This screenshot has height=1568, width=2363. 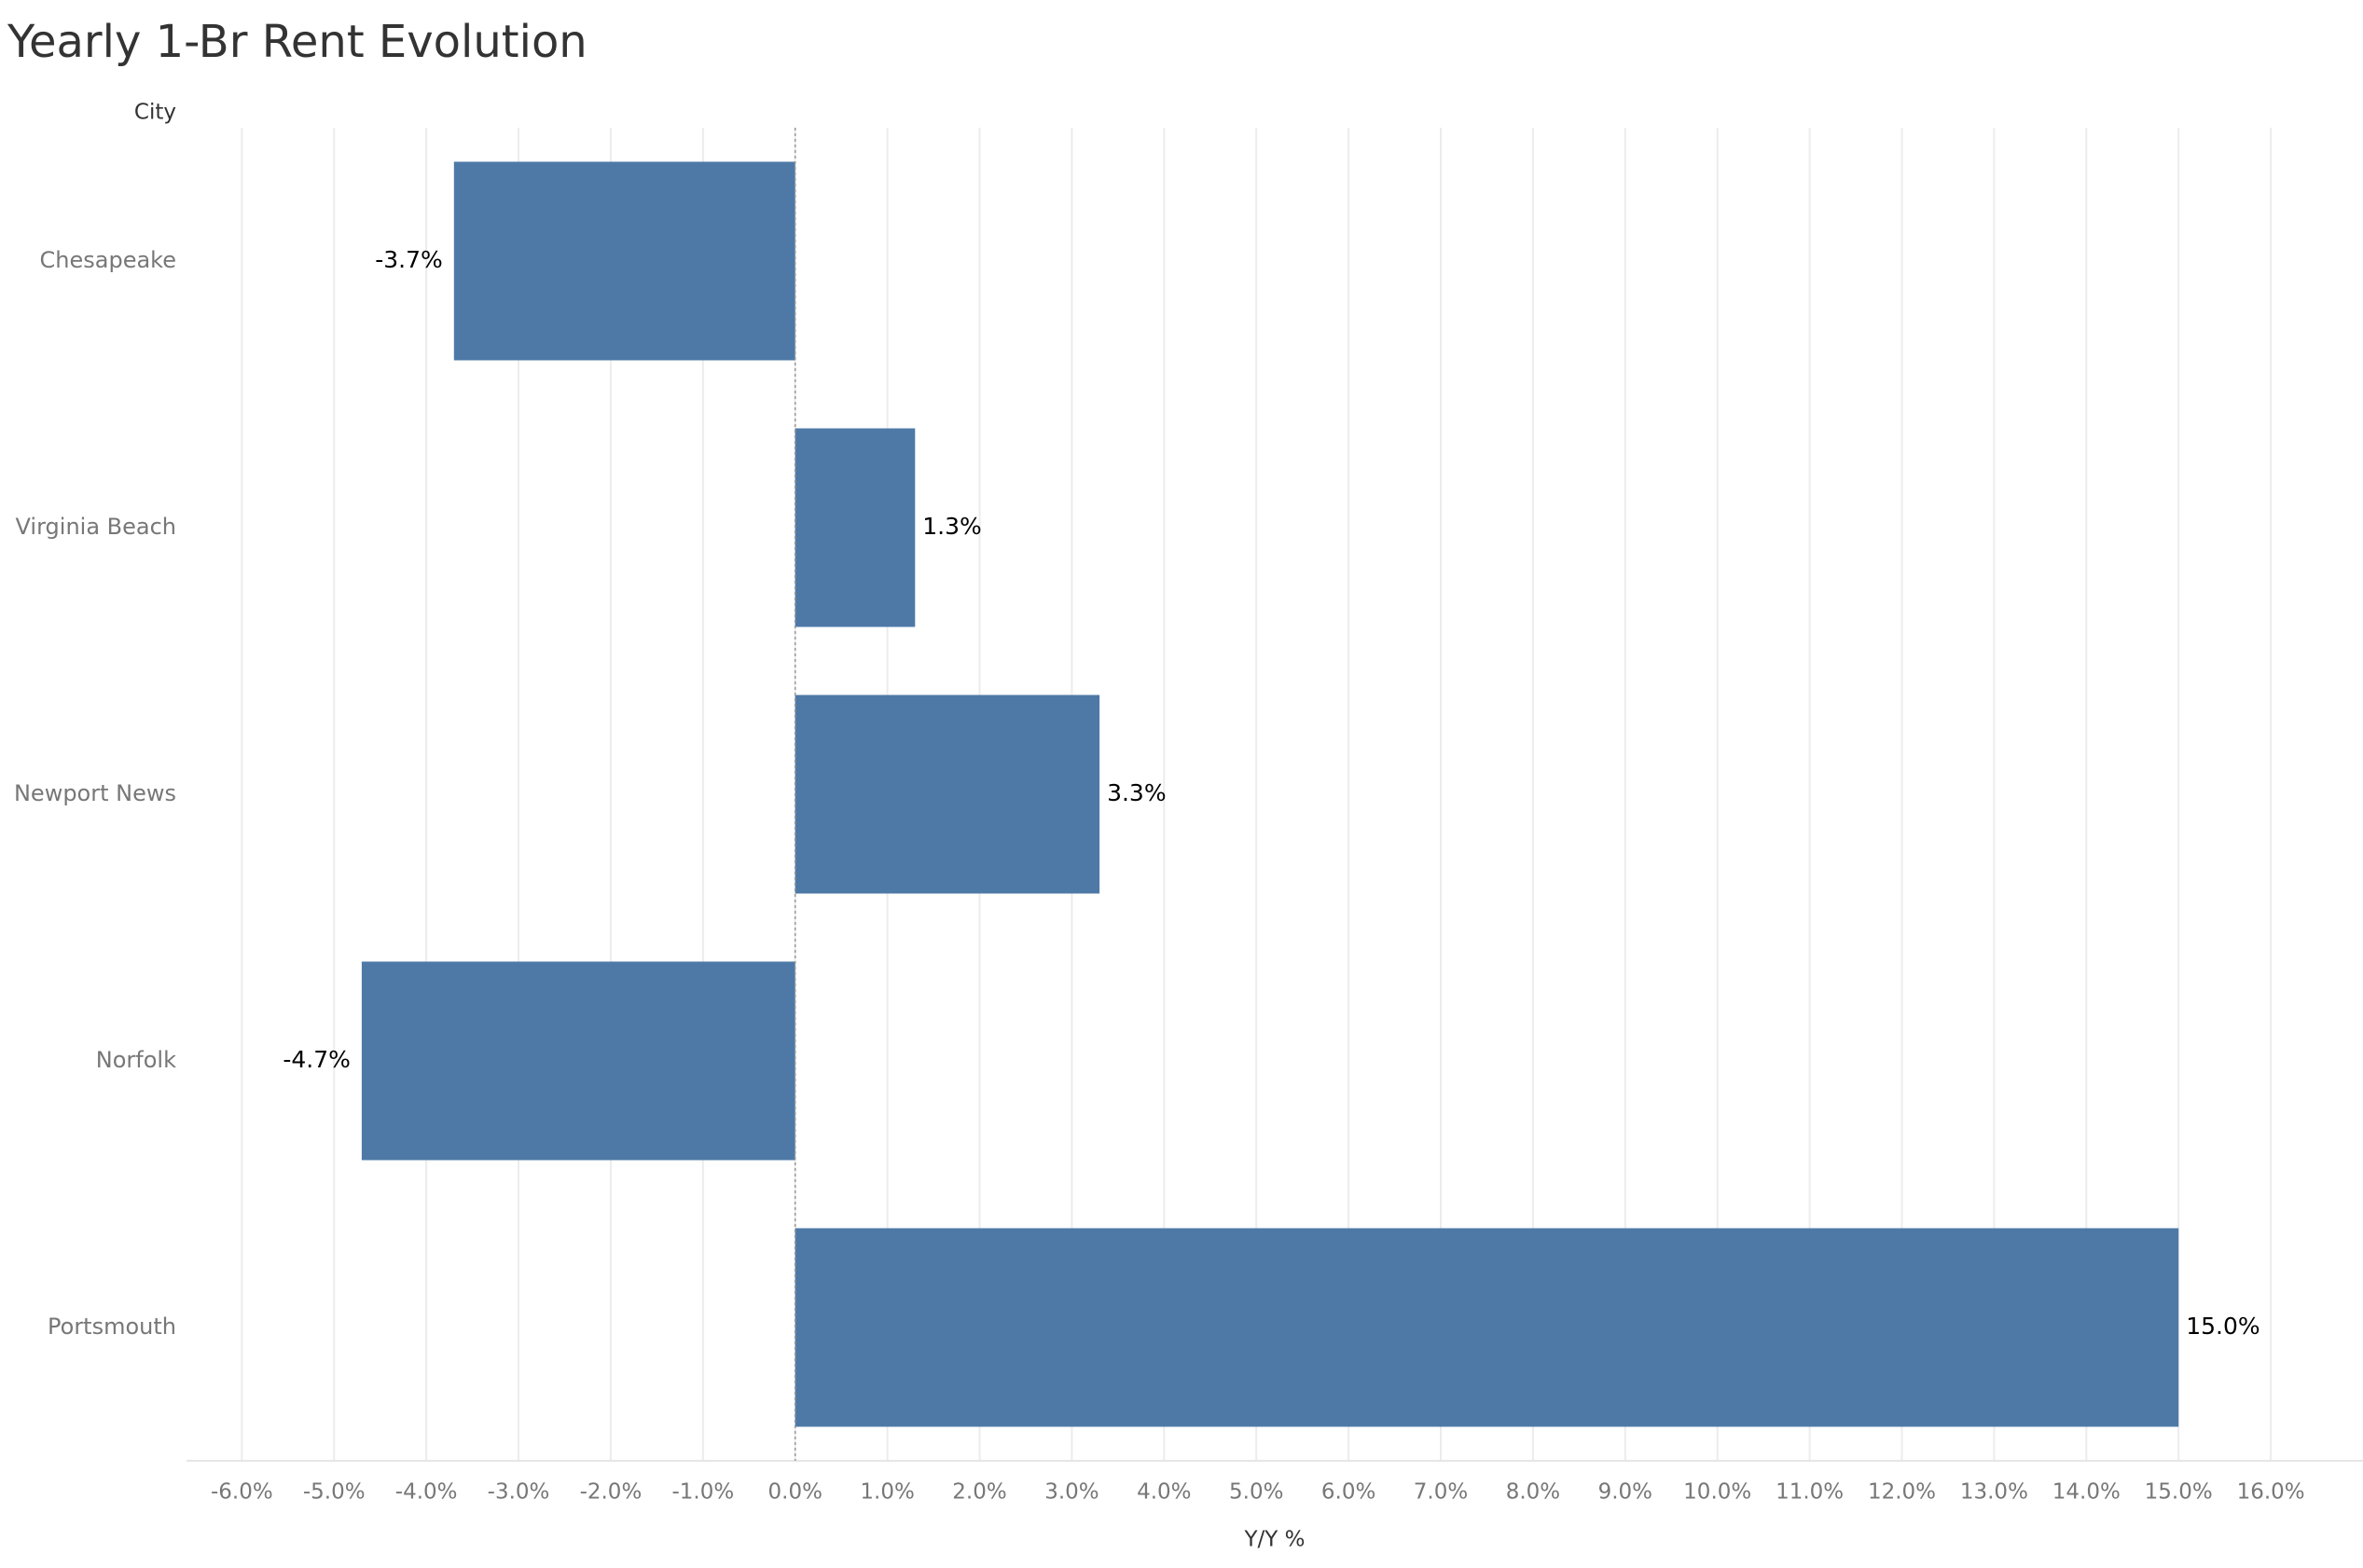 What do you see at coordinates (95, 793) in the screenshot?
I see `y-tick-label: Newport News` at bounding box center [95, 793].